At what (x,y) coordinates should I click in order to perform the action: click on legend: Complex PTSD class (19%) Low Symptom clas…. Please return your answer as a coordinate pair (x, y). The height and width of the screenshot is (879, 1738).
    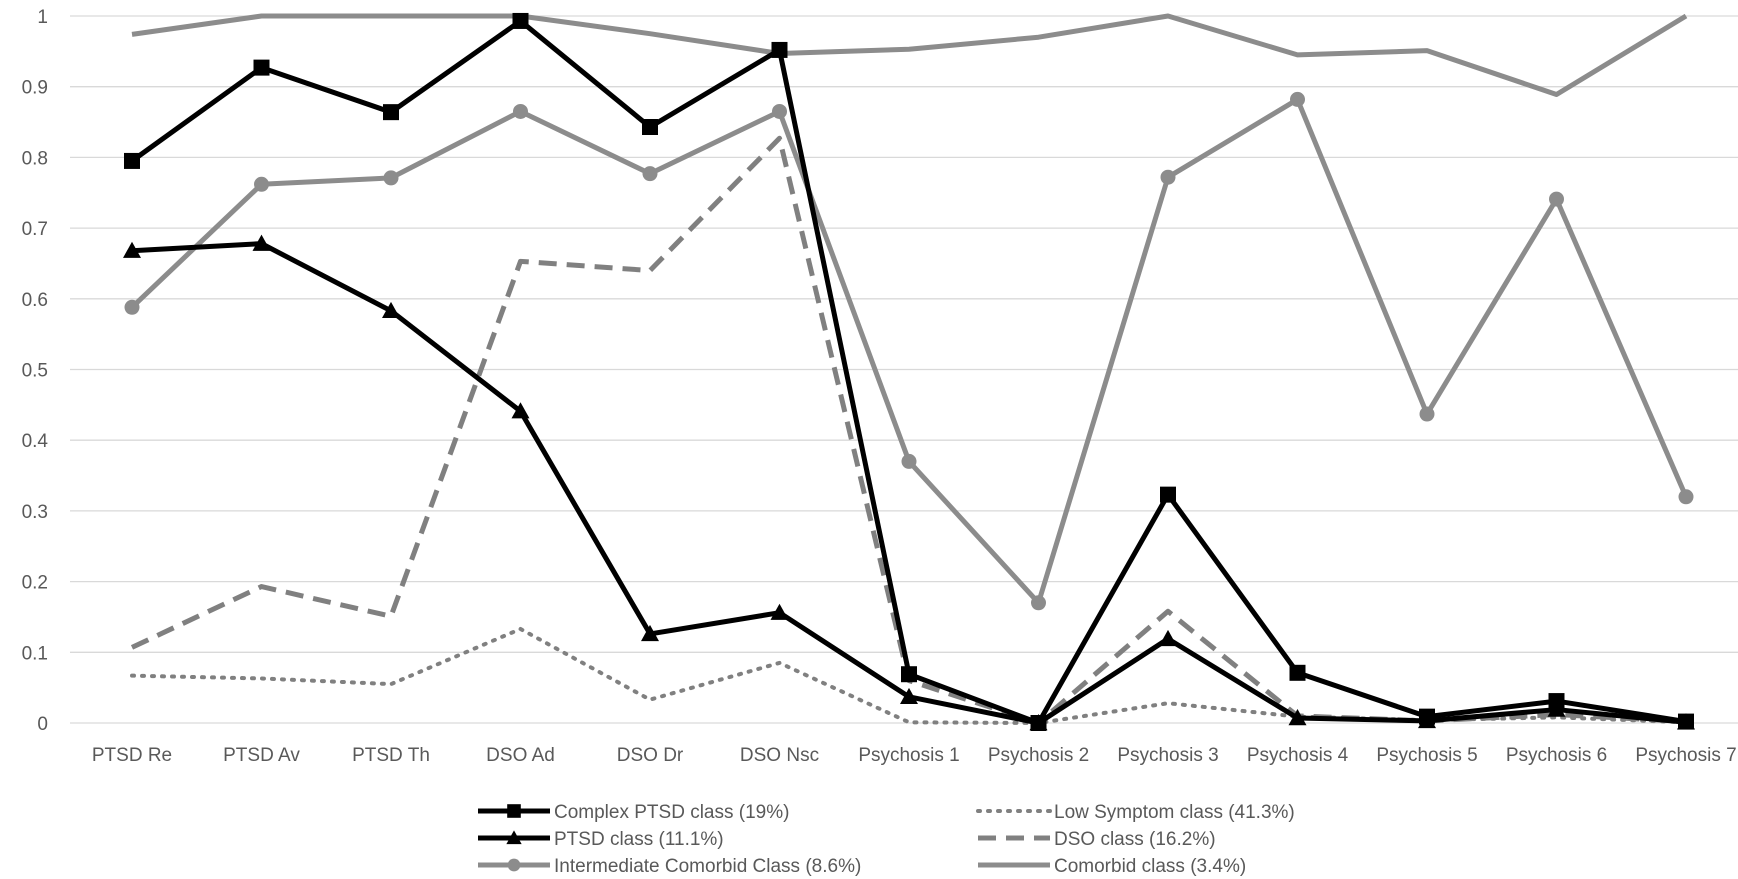
    Looking at the image, I should click on (886, 839).